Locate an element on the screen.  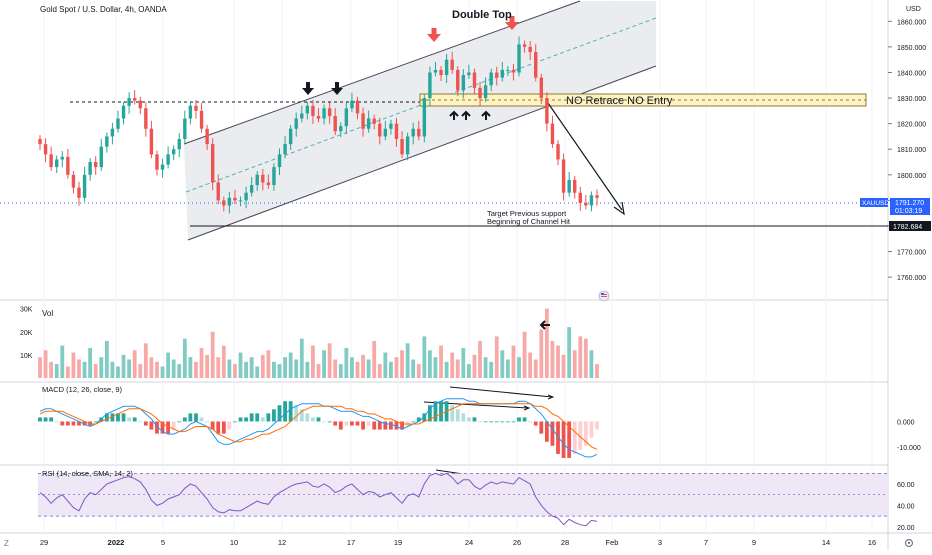
price-tick-label: 1810.000 is located at coordinates (911, 150).